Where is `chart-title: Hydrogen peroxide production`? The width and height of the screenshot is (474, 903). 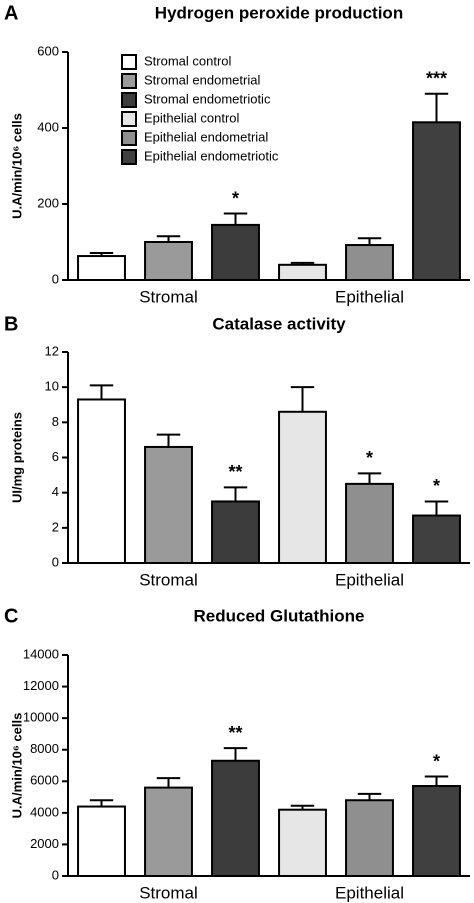
chart-title: Hydrogen peroxide production is located at coordinates (279, 12).